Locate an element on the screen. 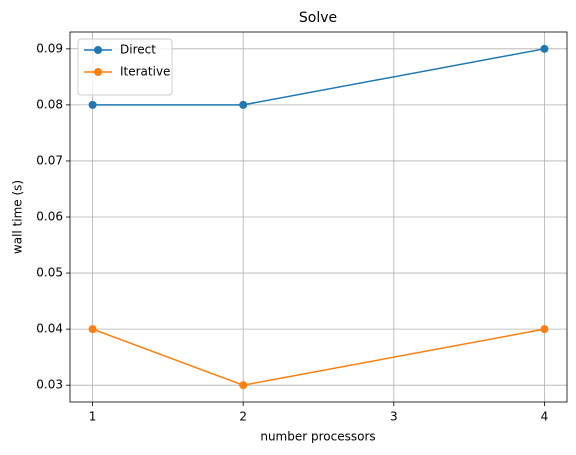 This screenshot has height=455, width=576. y-tick-label: 0.06 is located at coordinates (49, 217).